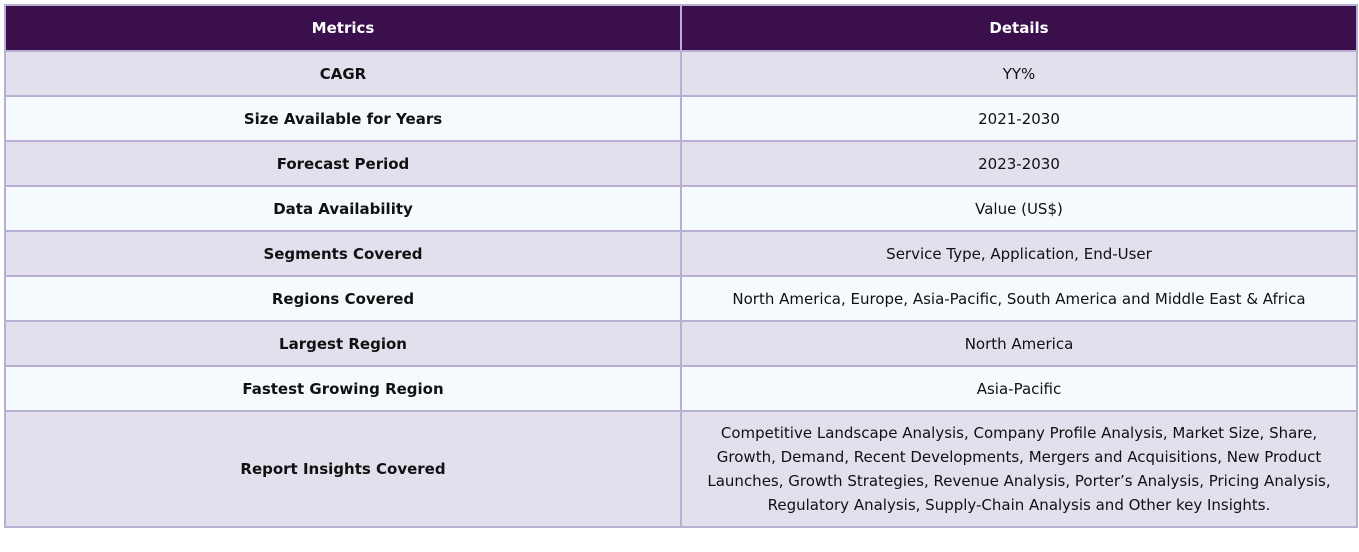  Describe the element at coordinates (1019, 118) in the screenshot. I see `detail-cell: 2021-2030` at that location.